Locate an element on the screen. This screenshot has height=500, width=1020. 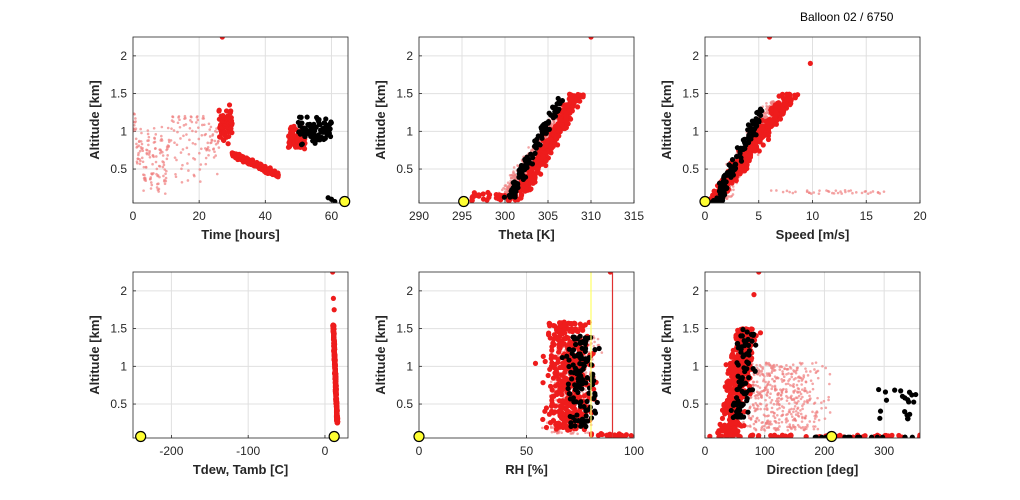
data-layer is located at coordinates (235, 120).